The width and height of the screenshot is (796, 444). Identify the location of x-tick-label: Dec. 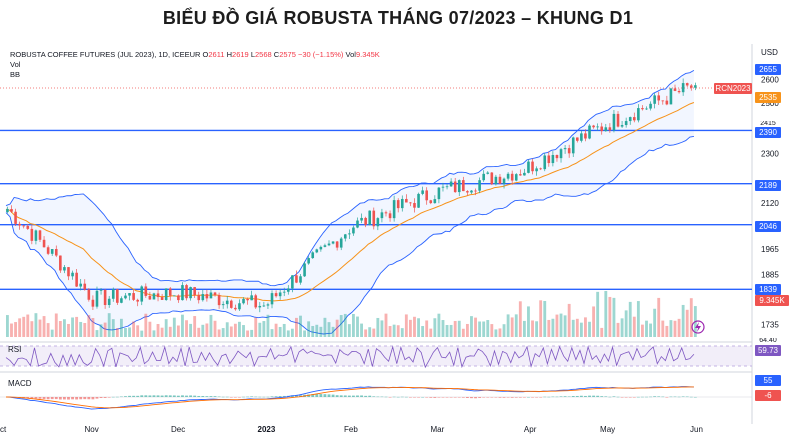
(178, 429).